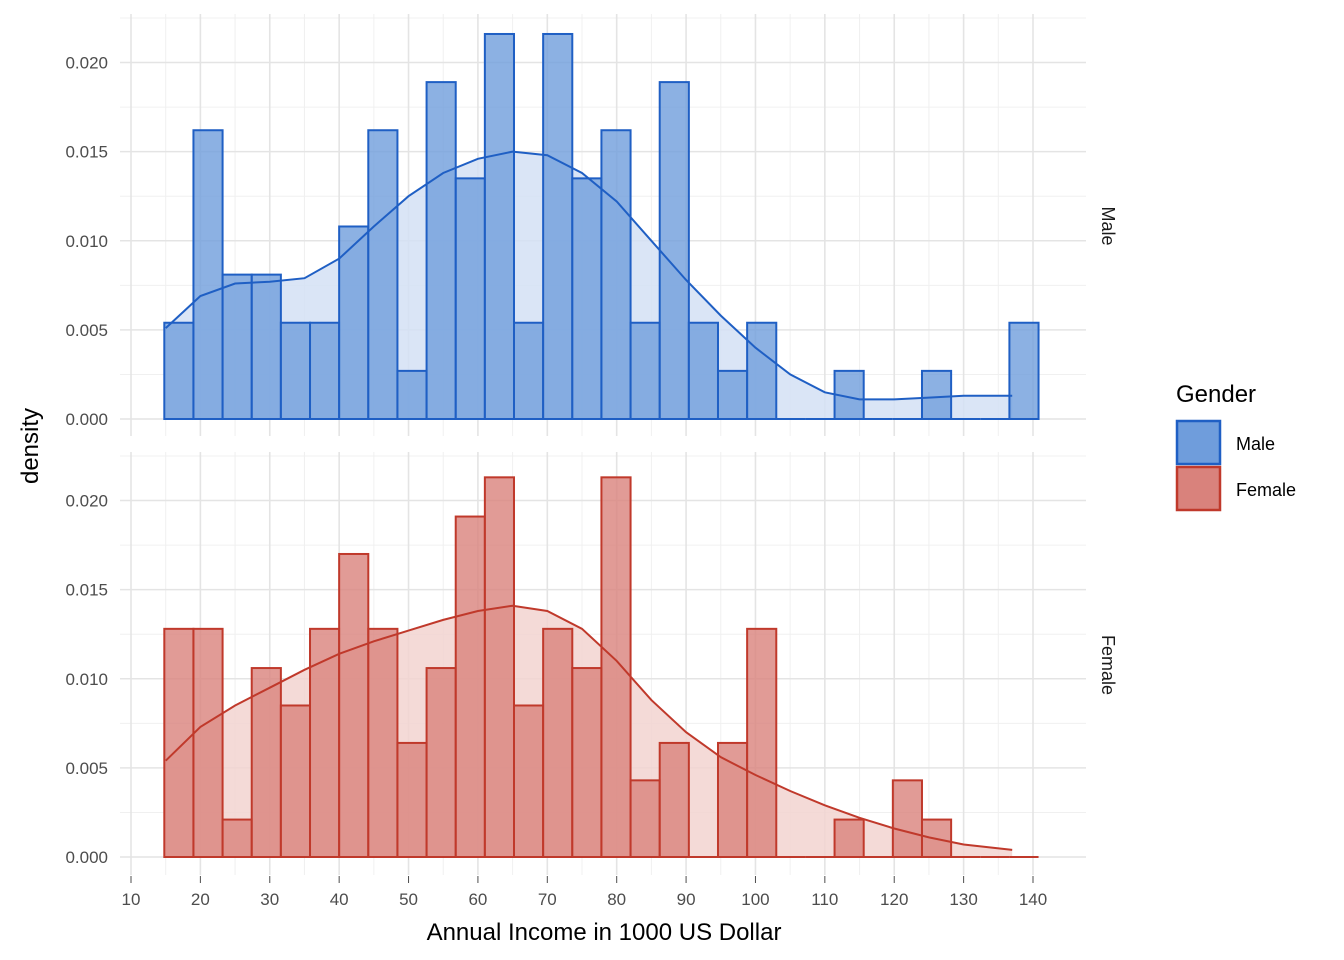  What do you see at coordinates (1198, 442) in the screenshot?
I see `legend-key-male` at bounding box center [1198, 442].